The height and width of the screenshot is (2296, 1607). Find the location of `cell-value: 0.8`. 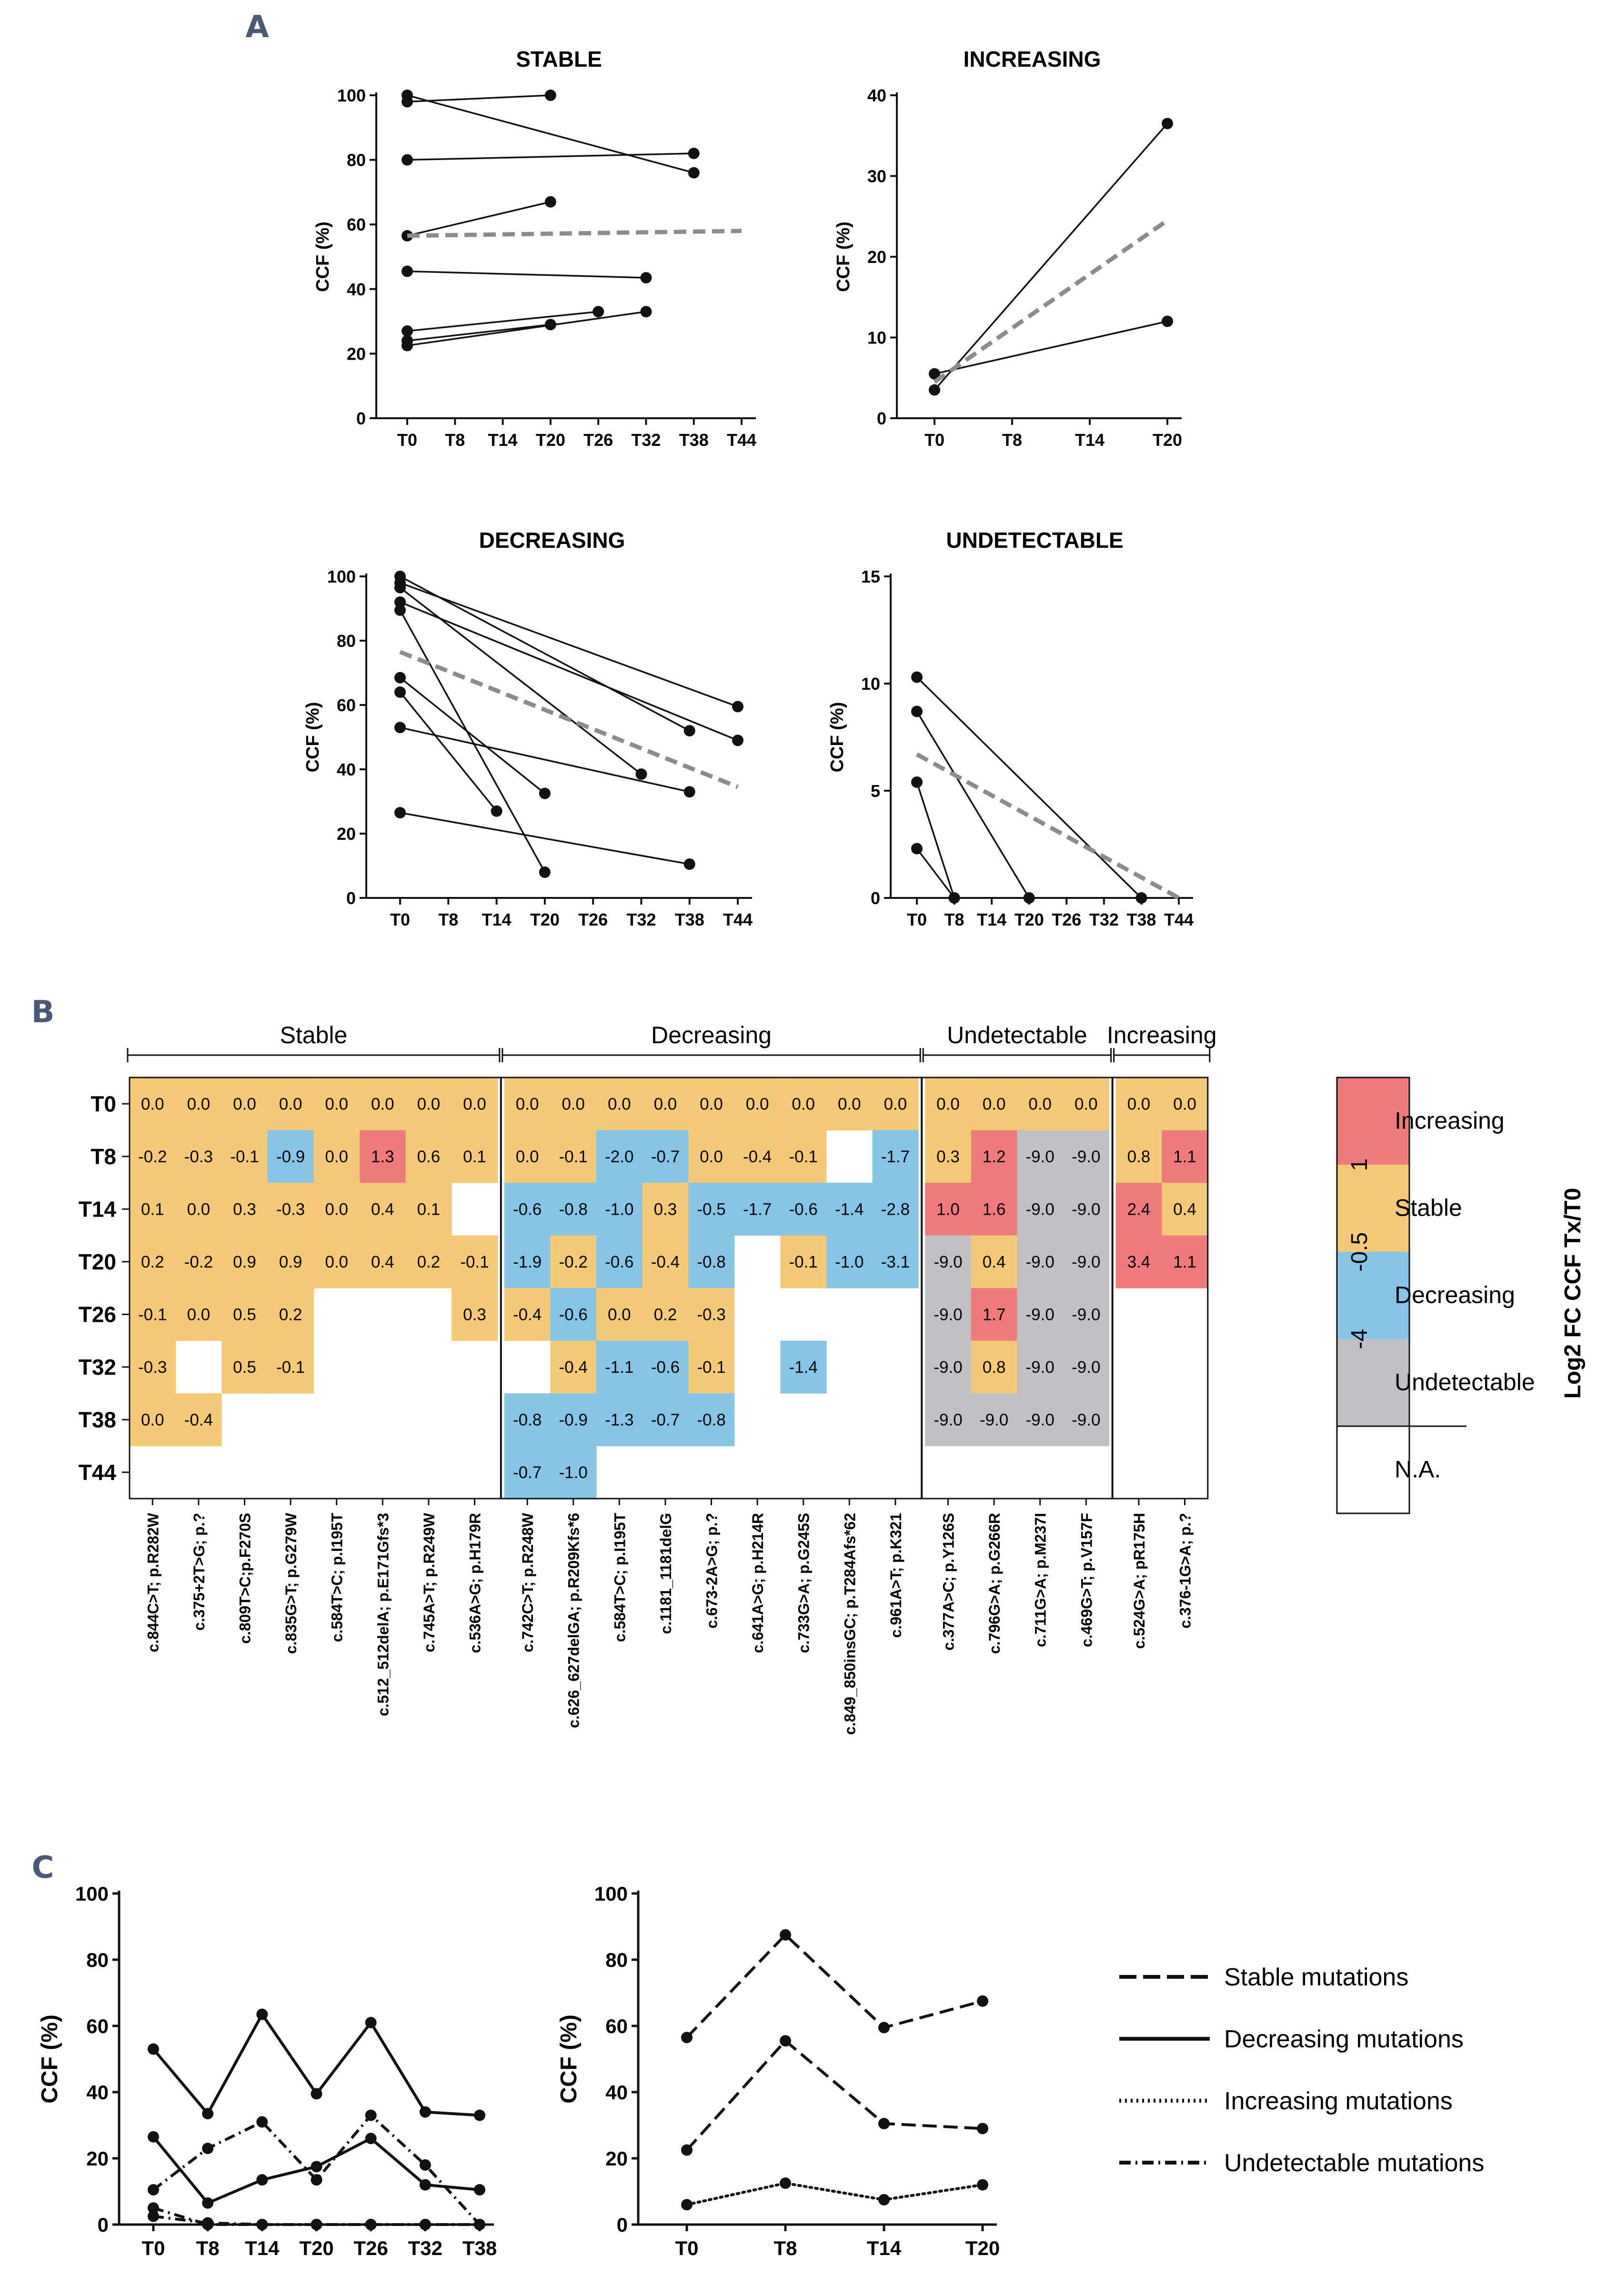

cell-value: 0.8 is located at coordinates (994, 1367).